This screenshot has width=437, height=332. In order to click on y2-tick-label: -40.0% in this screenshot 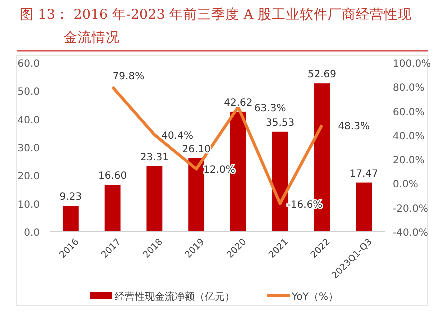, I will do `click(410, 233)`.